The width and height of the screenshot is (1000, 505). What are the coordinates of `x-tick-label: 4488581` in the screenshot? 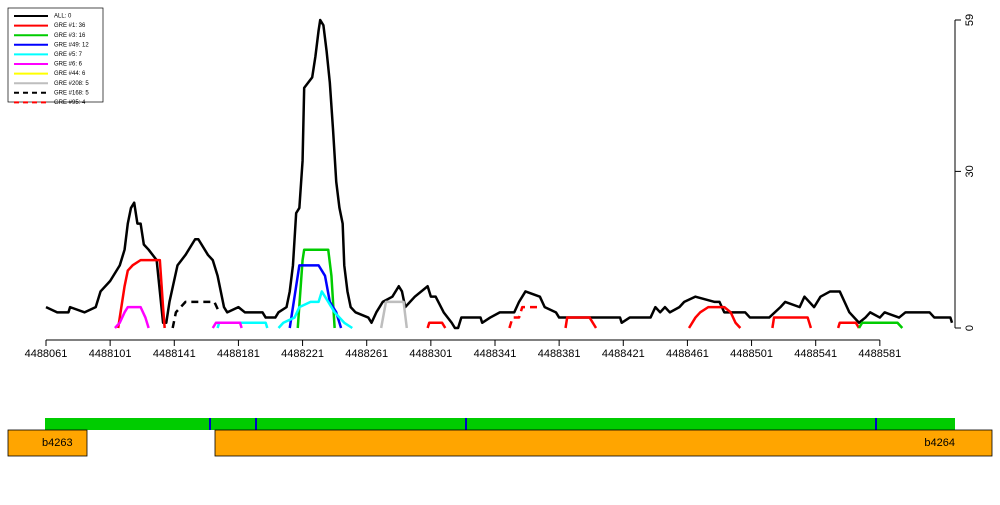 It's located at (879, 354).